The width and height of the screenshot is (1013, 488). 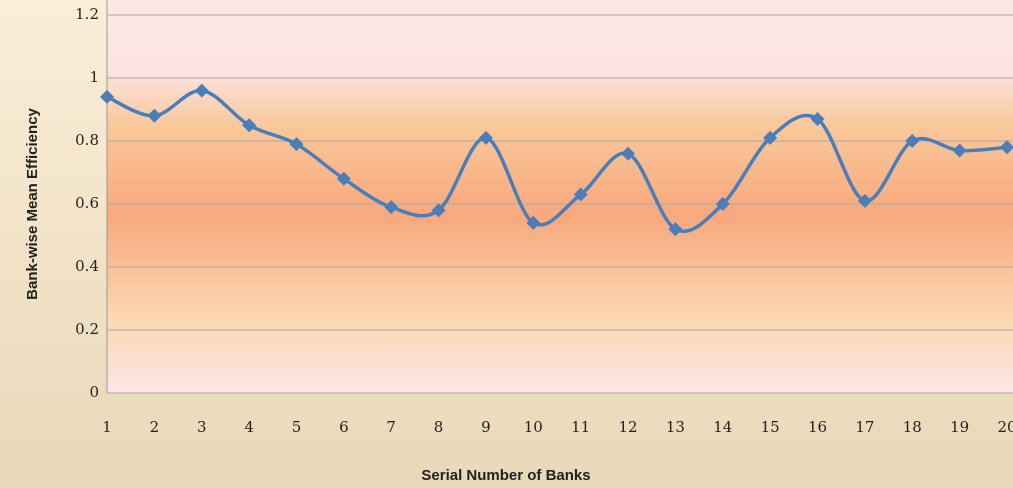 What do you see at coordinates (722, 427) in the screenshot?
I see `x-tick-label: 14` at bounding box center [722, 427].